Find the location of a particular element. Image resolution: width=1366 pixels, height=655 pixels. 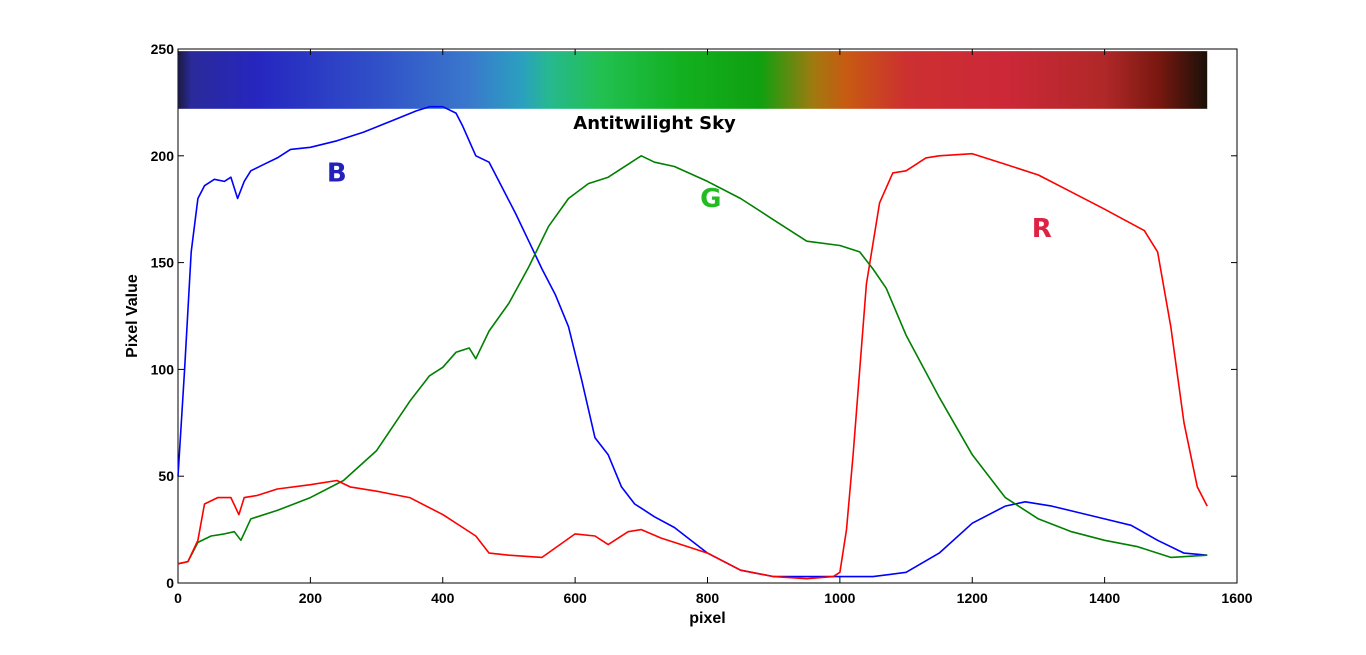

annotation-g: G is located at coordinates (710, 199).